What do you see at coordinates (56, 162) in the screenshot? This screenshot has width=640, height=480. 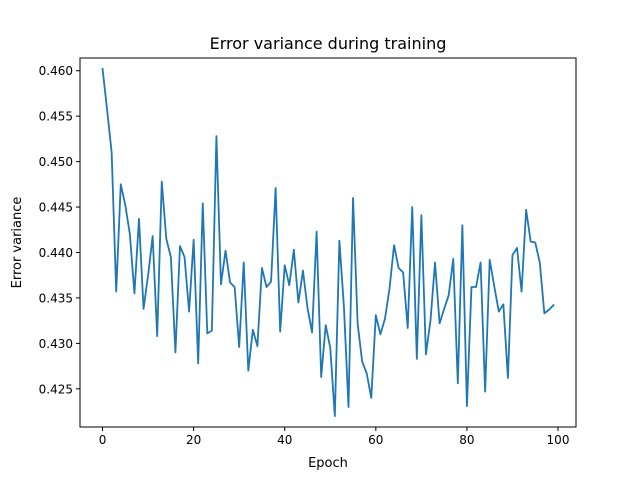 I see `y-tick-label: 0.450` at bounding box center [56, 162].